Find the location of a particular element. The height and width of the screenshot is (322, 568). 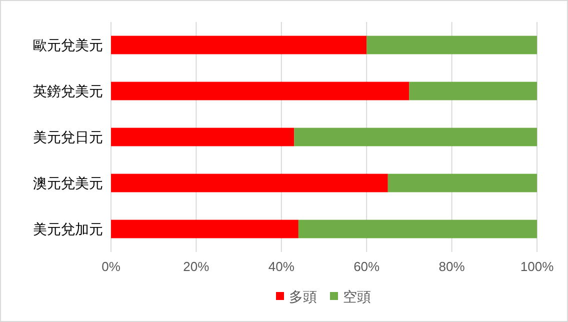

x-tick-label: 60% is located at coordinates (367, 266).